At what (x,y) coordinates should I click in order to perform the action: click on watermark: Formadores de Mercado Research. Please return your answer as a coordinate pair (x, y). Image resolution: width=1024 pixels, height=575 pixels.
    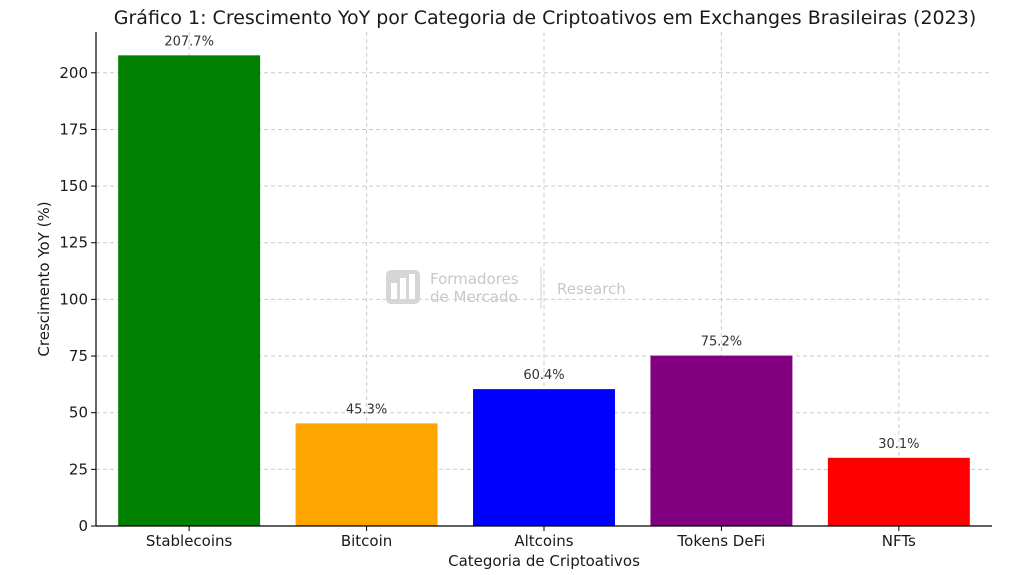
    Looking at the image, I should click on (506, 288).